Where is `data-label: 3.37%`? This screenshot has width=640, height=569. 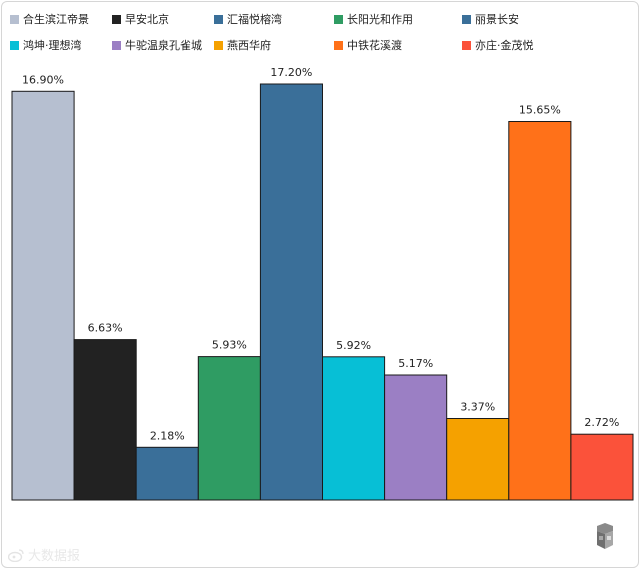 data-label: 3.37% is located at coordinates (477, 407).